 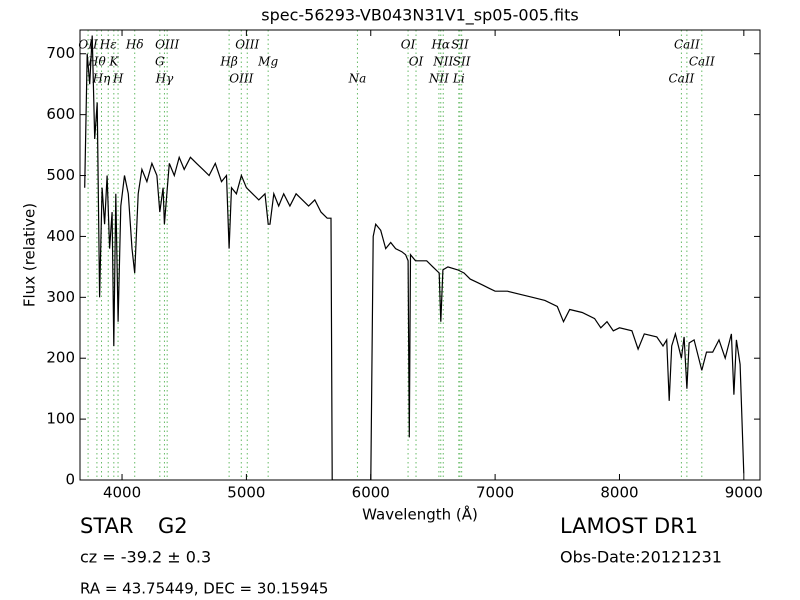 I want to click on line-label: Hβ, so click(x=228, y=62).